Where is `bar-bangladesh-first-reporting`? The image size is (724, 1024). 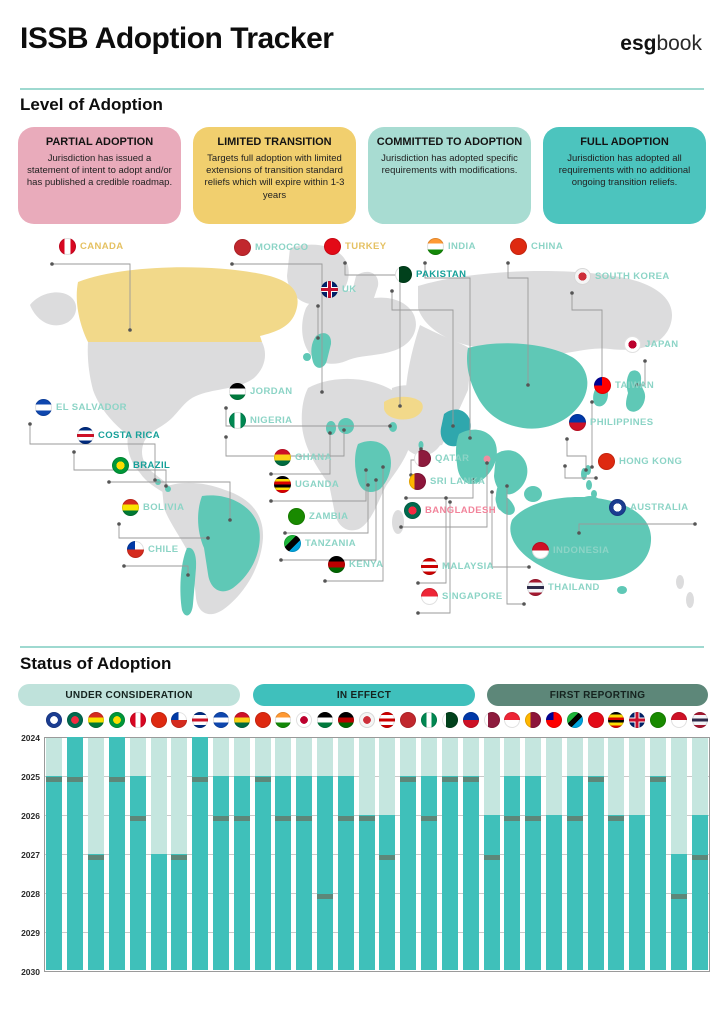
bar-bangladesh-first-reporting is located at coordinates (75, 779).